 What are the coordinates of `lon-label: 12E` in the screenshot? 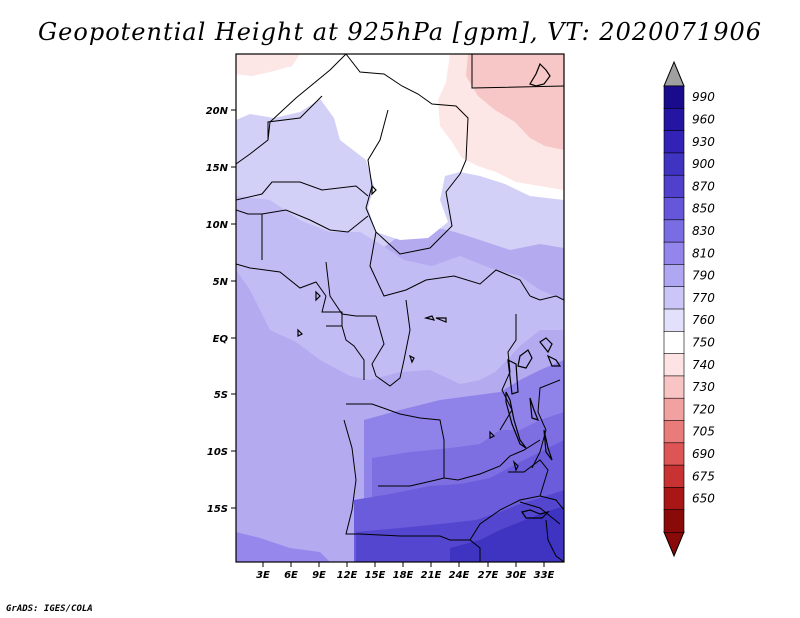 It's located at (347, 575).